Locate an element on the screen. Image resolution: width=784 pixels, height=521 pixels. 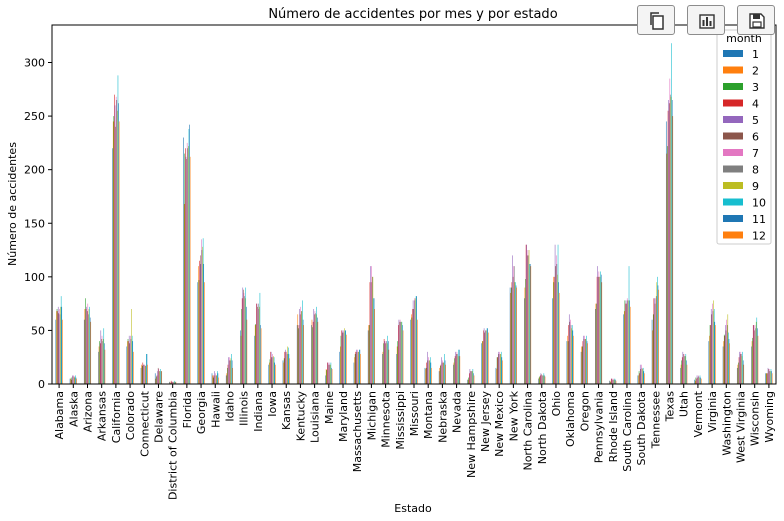
x-tick-label: Utah is located at coordinates (684, 404).